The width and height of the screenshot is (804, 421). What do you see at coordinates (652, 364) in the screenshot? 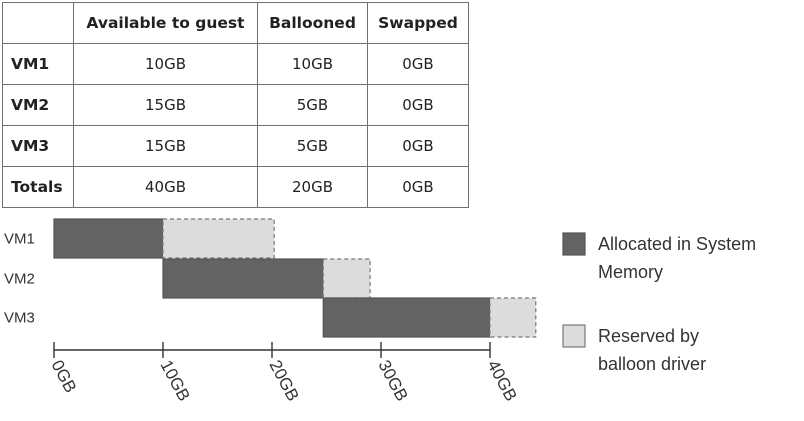
I see `legend-label: balloon driver` at bounding box center [652, 364].